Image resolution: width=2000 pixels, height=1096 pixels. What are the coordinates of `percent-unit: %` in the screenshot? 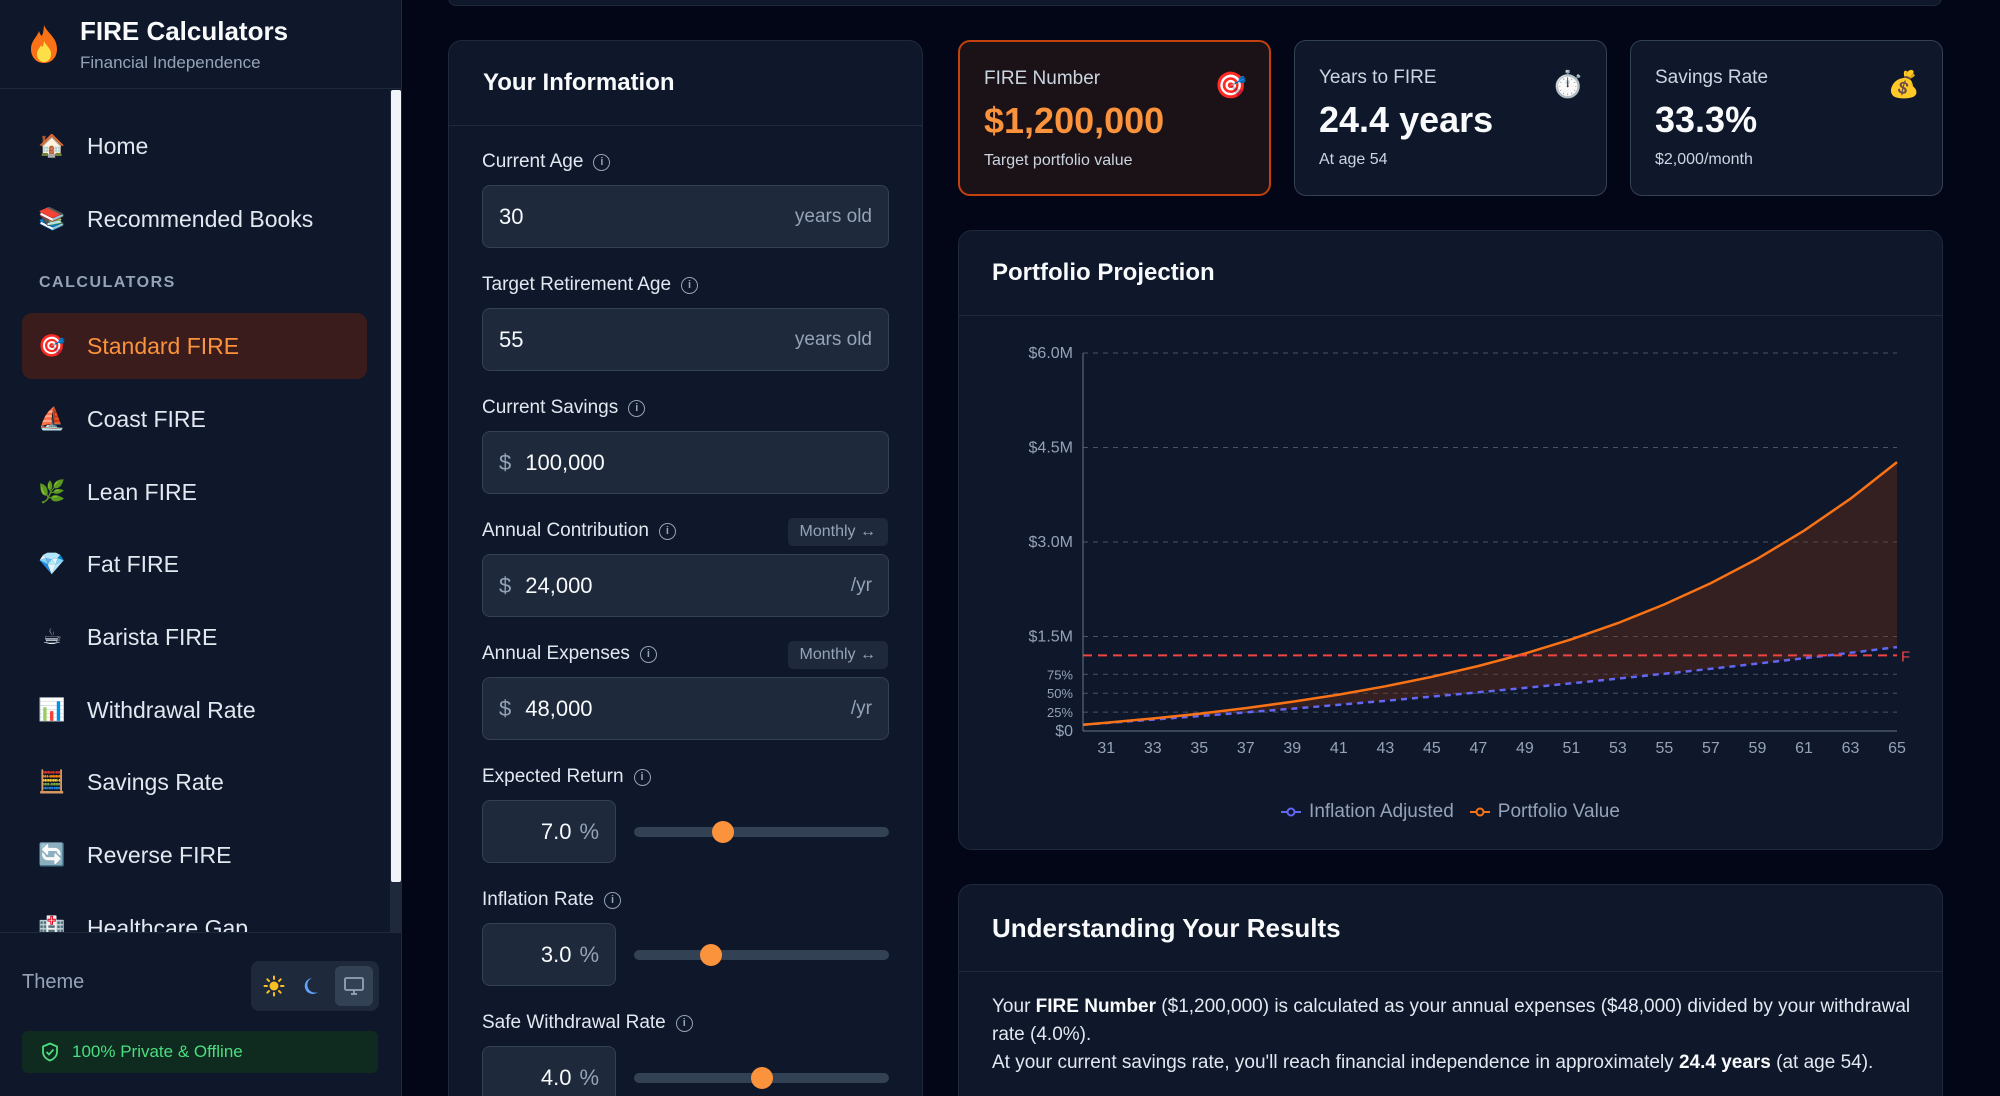 It's located at (589, 831).